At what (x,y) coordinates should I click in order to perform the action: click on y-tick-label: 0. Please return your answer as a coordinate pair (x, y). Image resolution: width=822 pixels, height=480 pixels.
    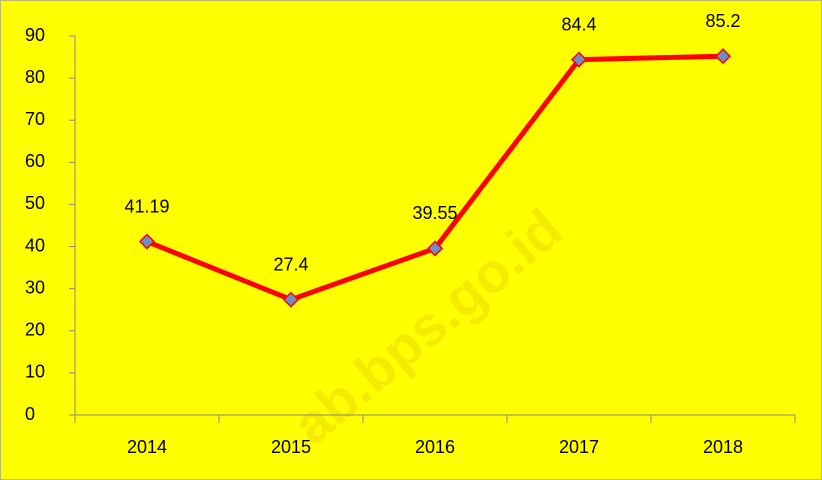
    Looking at the image, I should click on (30, 414).